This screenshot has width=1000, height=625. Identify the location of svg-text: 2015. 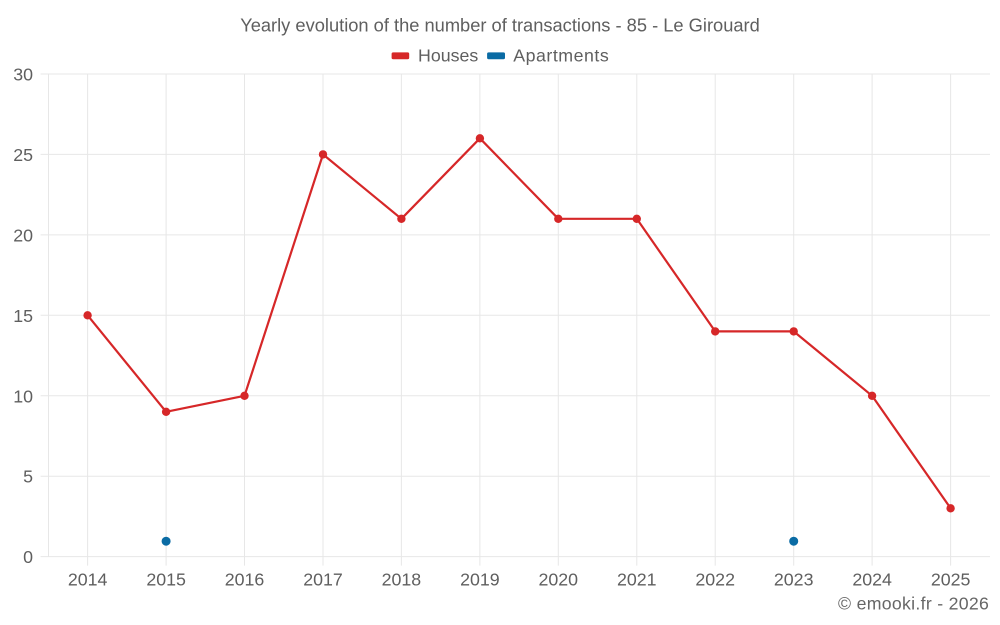
(166, 579).